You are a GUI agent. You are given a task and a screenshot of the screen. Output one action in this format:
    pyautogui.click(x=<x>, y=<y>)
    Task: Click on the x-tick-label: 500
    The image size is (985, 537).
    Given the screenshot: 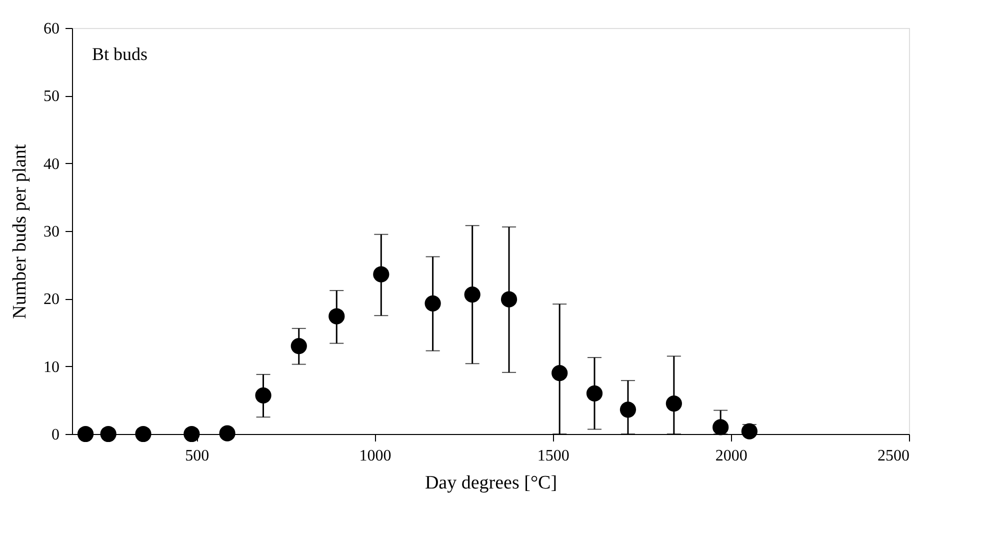 What is the action you would take?
    pyautogui.click(x=197, y=456)
    